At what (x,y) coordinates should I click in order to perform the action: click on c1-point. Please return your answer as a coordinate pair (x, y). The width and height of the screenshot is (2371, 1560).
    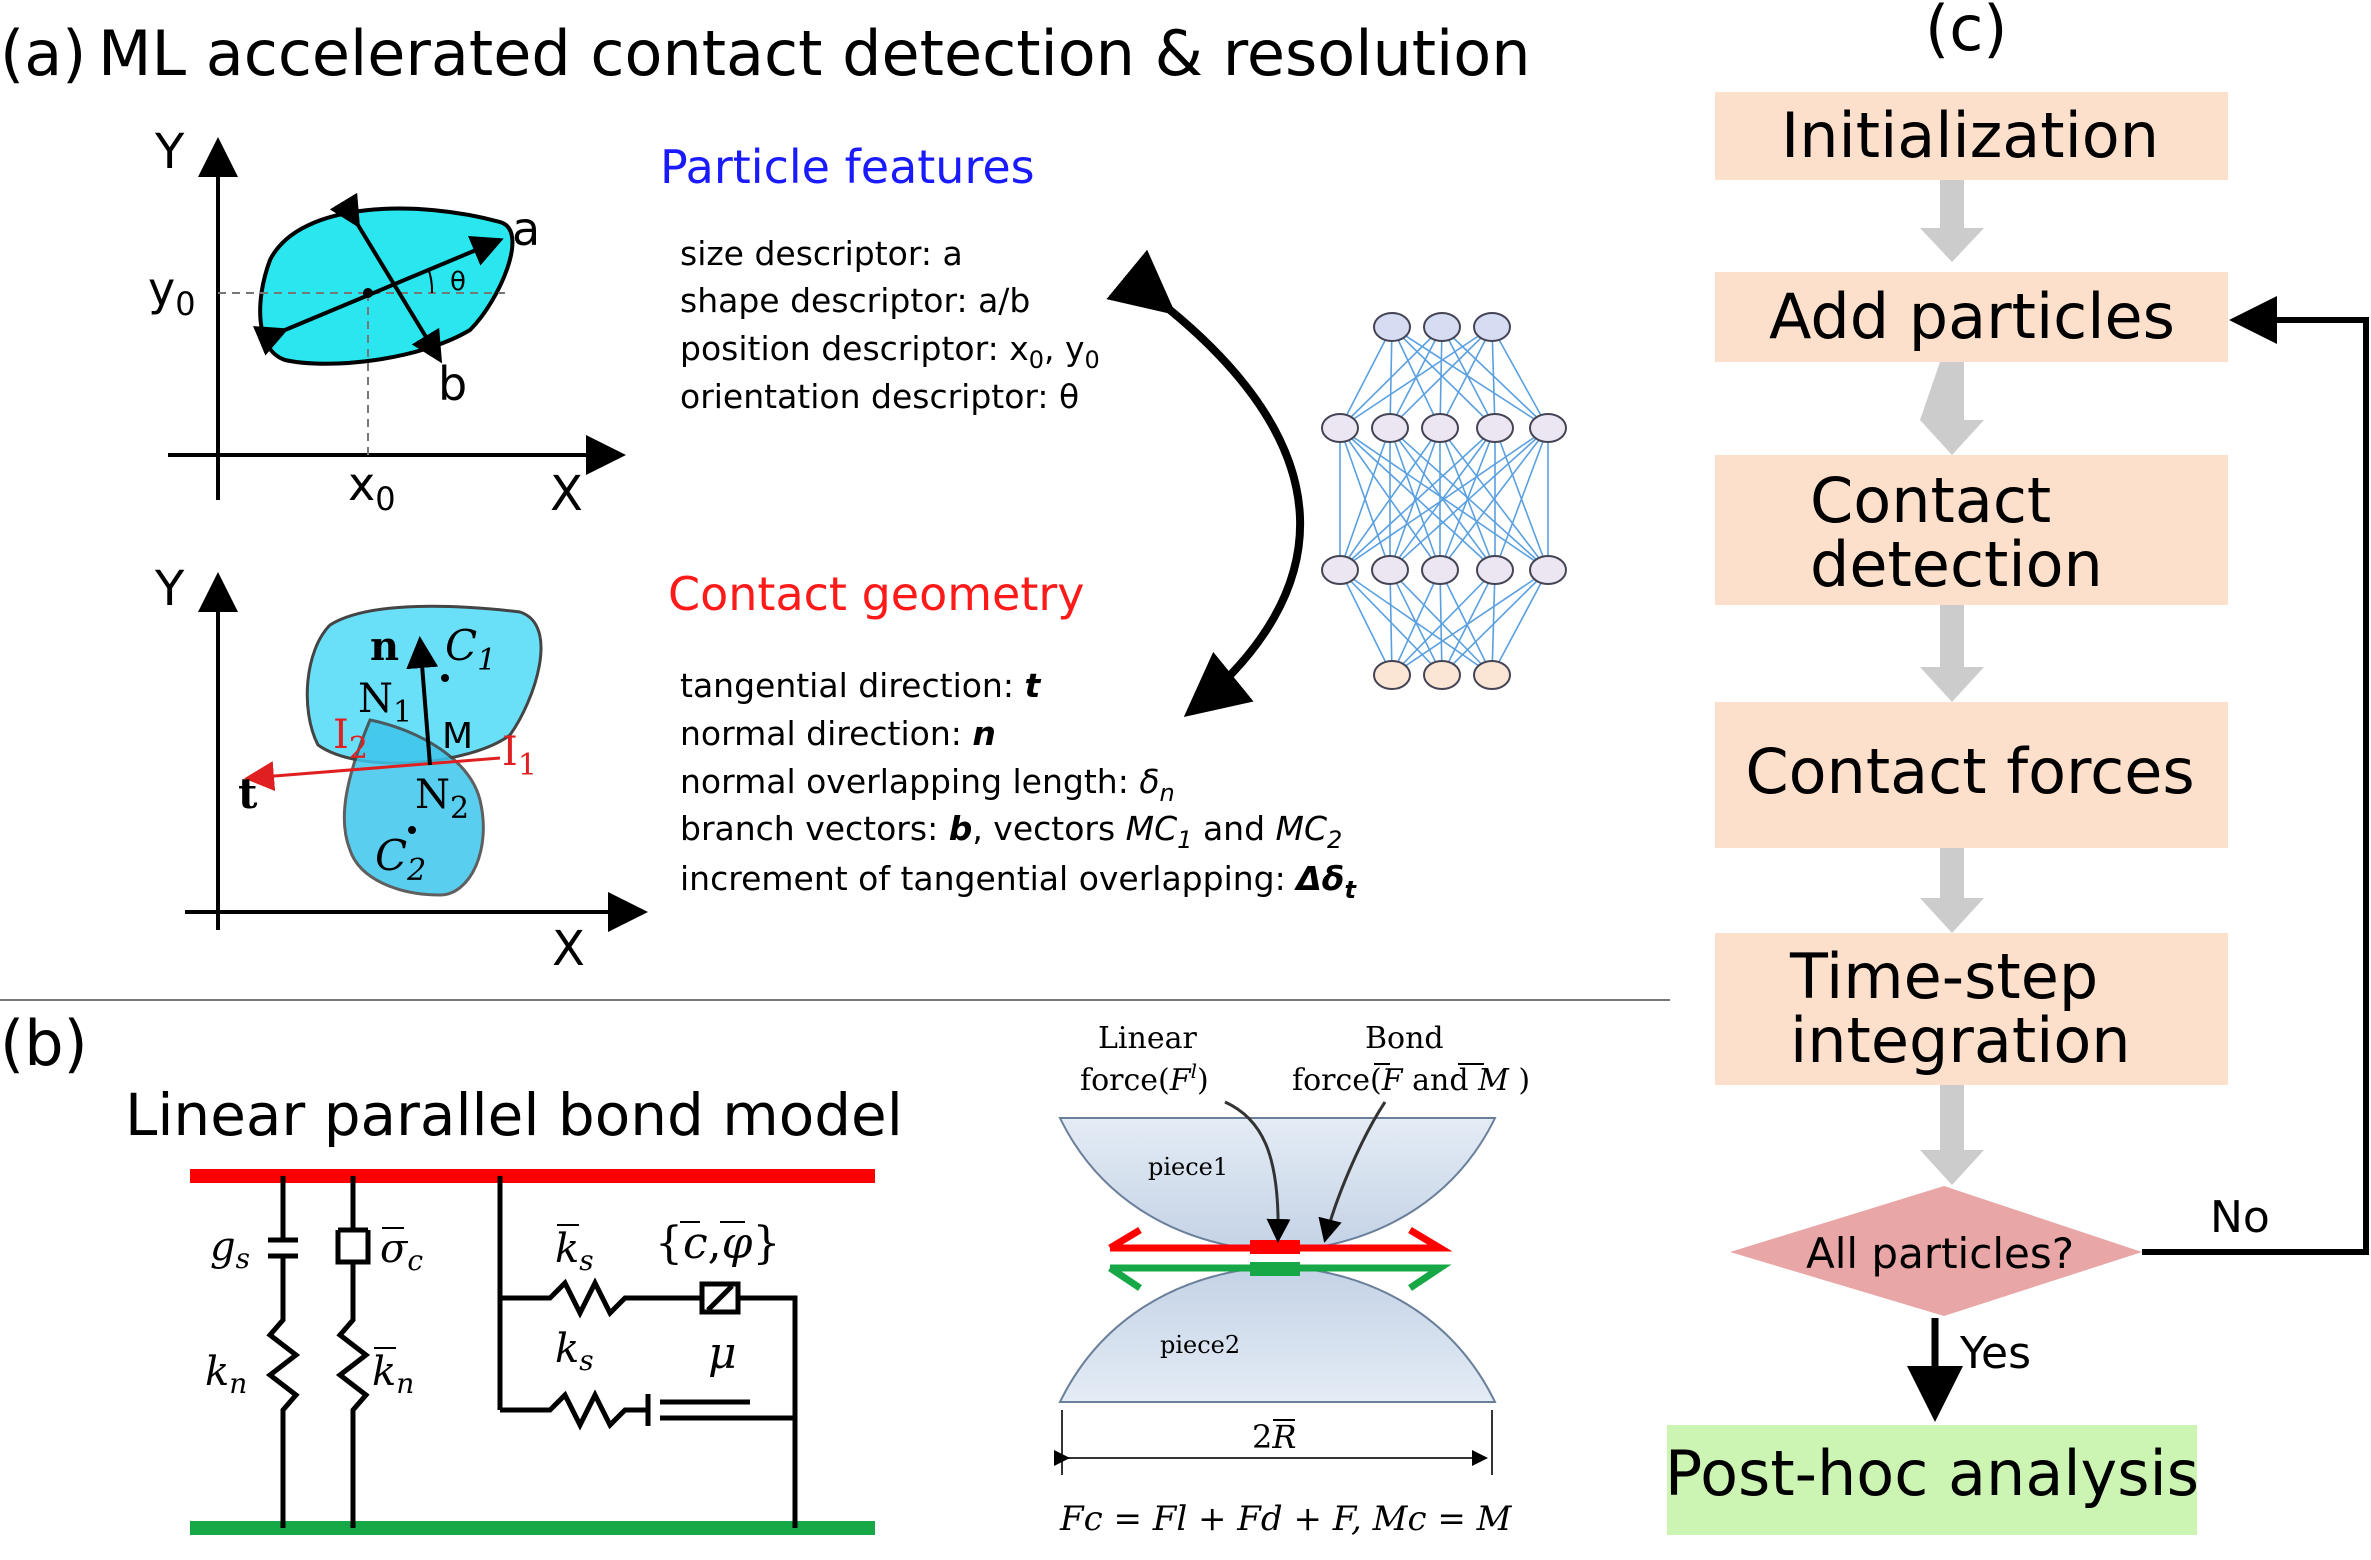
    Looking at the image, I should click on (445, 678).